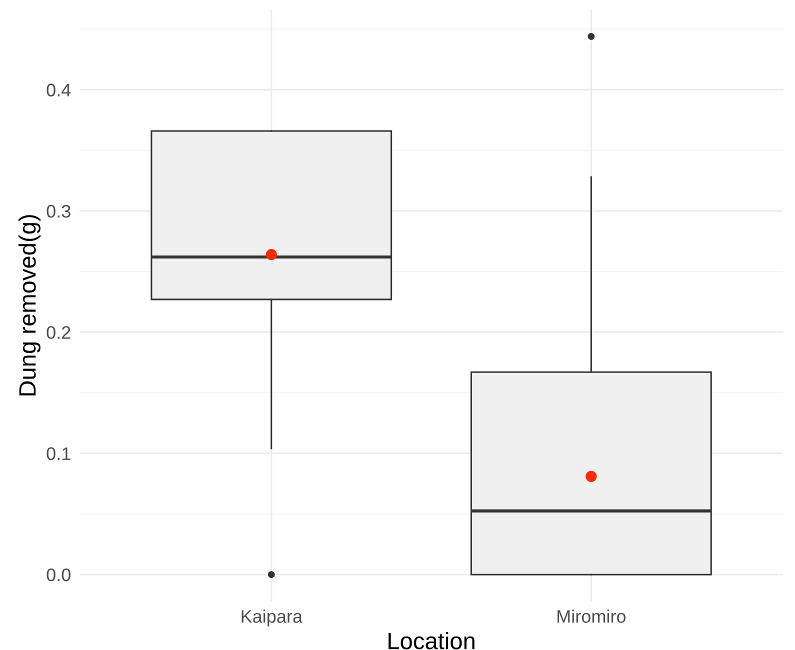 The height and width of the screenshot is (650, 795). What do you see at coordinates (58, 453) in the screenshot?
I see `y-tick-label: 0.1` at bounding box center [58, 453].